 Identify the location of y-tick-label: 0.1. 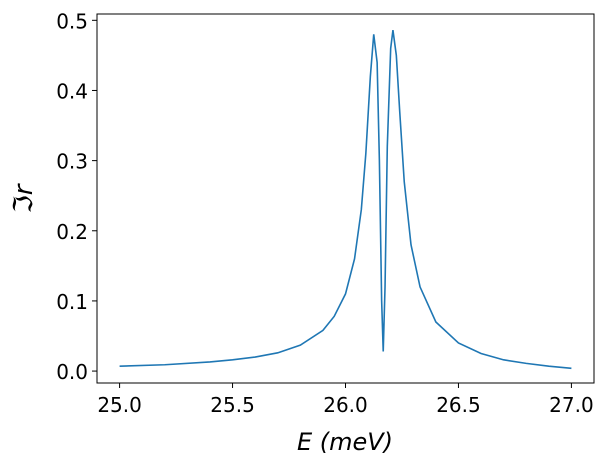
(72, 302).